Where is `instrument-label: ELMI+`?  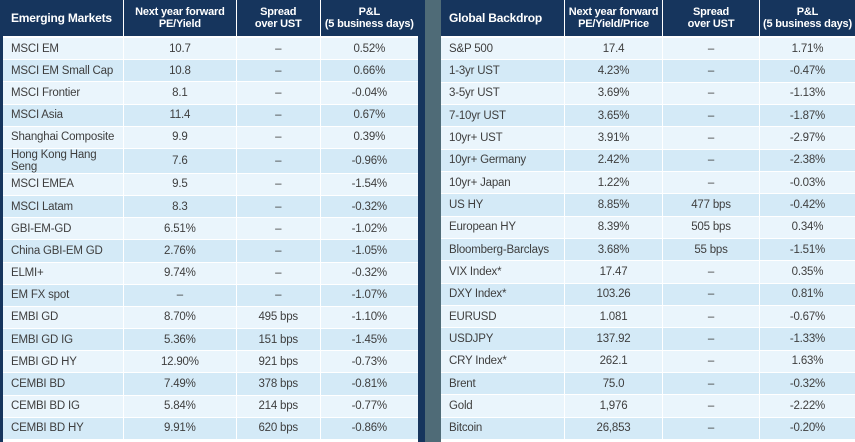 instrument-label: ELMI+ is located at coordinates (27, 273).